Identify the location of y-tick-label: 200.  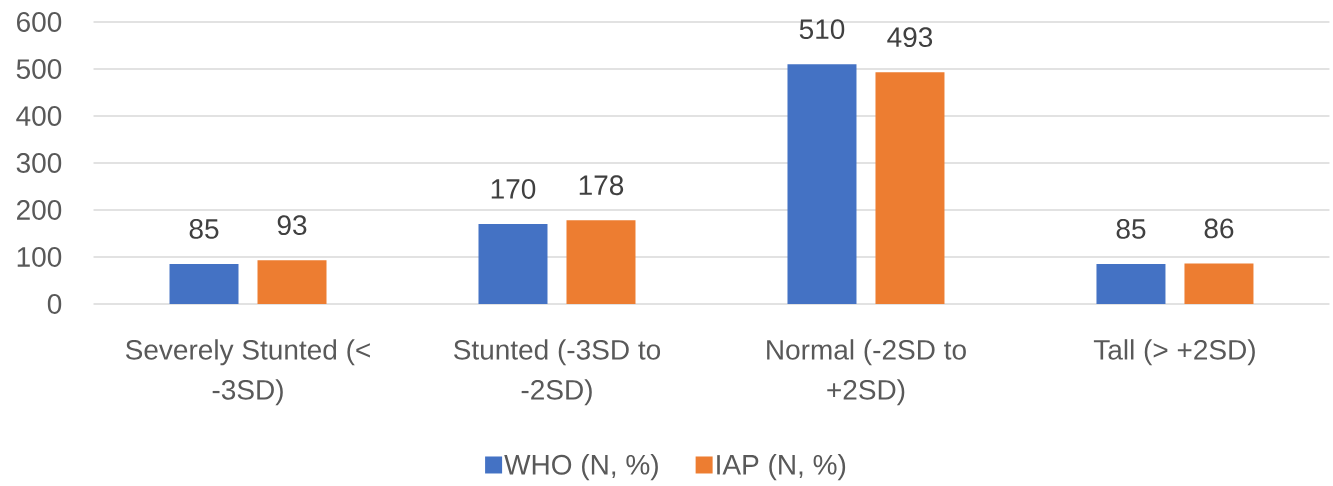
(39, 210).